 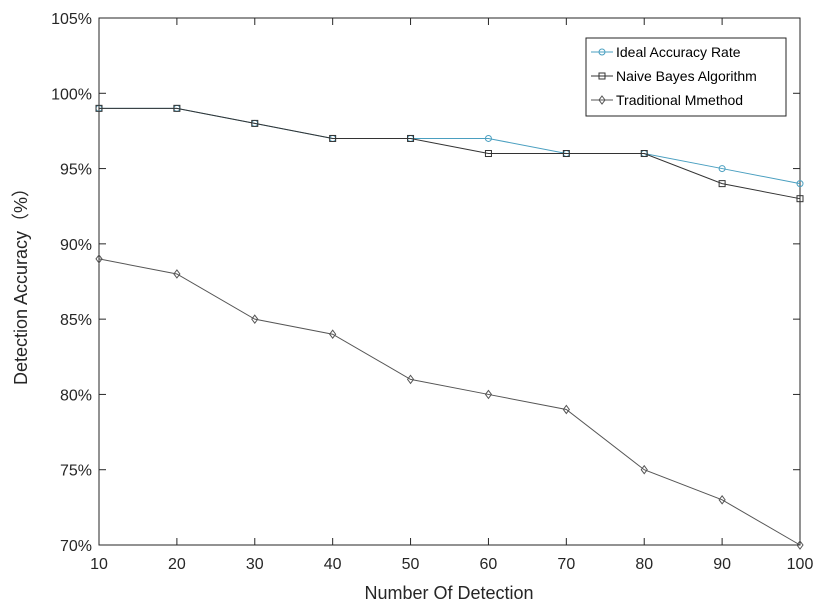 I want to click on series-square, so click(x=449, y=153).